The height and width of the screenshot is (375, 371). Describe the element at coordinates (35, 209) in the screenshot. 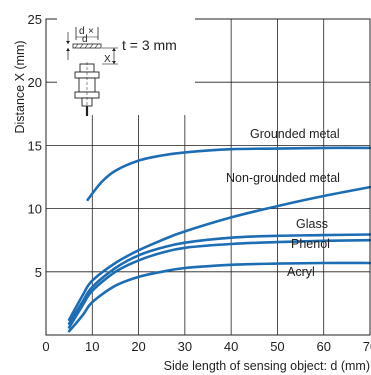

I see `y-tick-label: 10` at that location.